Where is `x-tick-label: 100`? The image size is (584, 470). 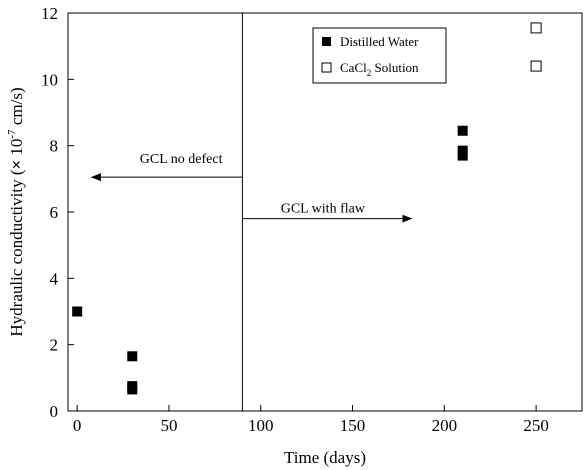
x-tick-label: 100 is located at coordinates (261, 425).